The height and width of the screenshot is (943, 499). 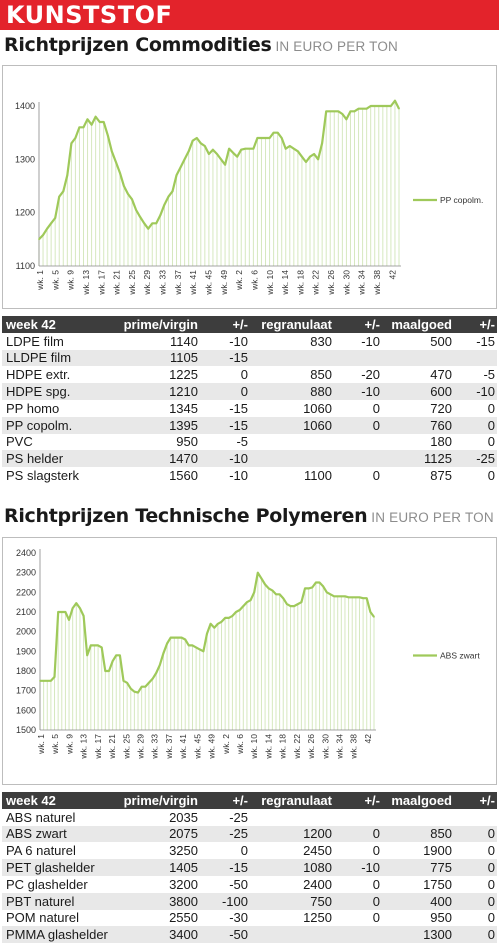 What do you see at coordinates (292, 867) in the screenshot?
I see `regranulaat-price-cell: 1080` at bounding box center [292, 867].